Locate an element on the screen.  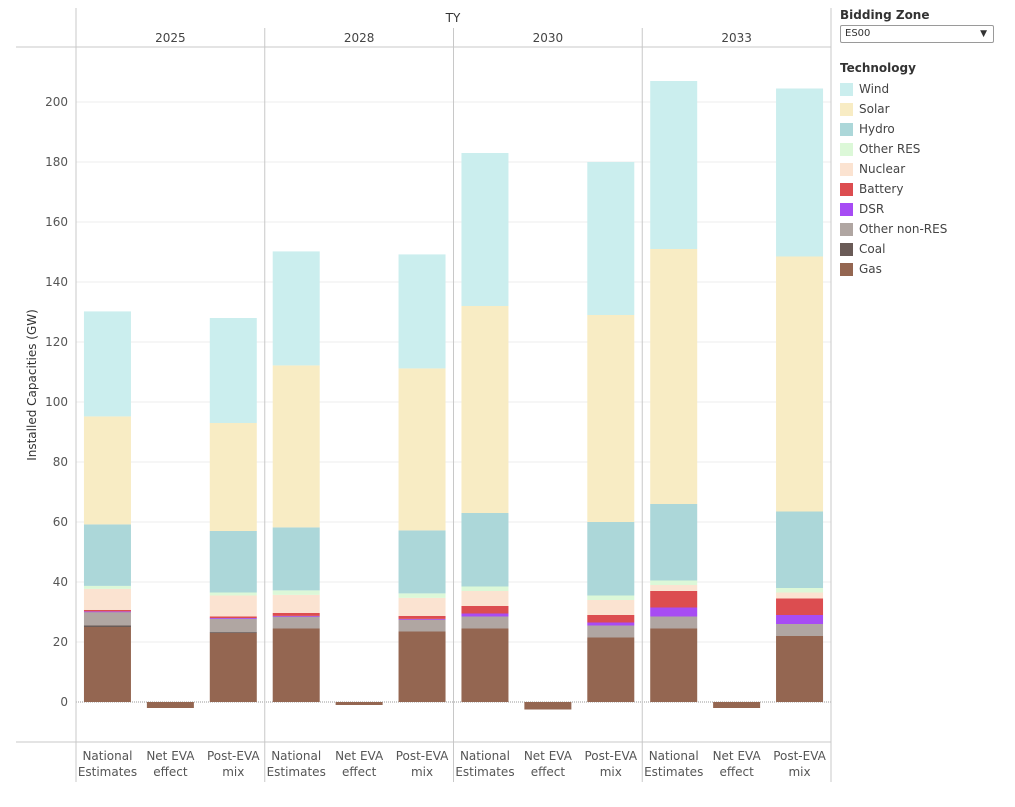
bar-coal-2025-national-estimates is located at coordinates (107, 626).